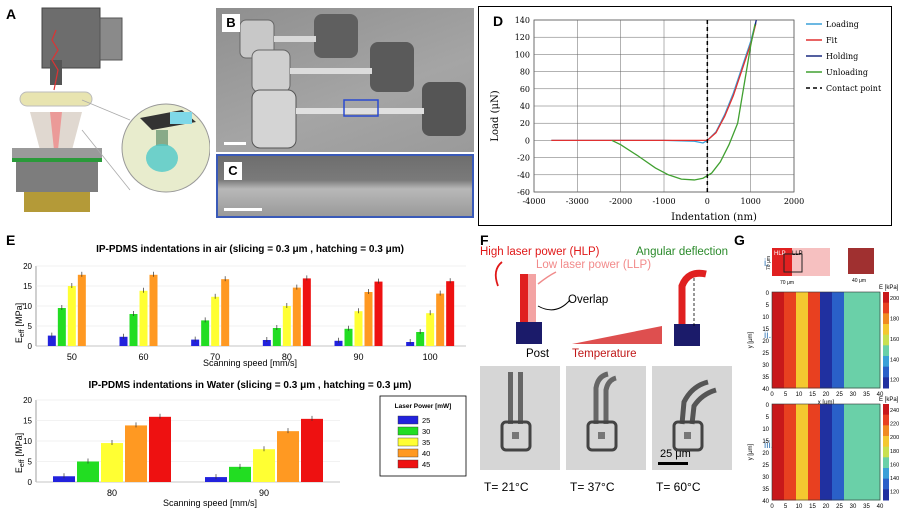 The width and height of the screenshot is (900, 510). I want to click on e-legend-title: Laser Power [mW], so click(423, 406).